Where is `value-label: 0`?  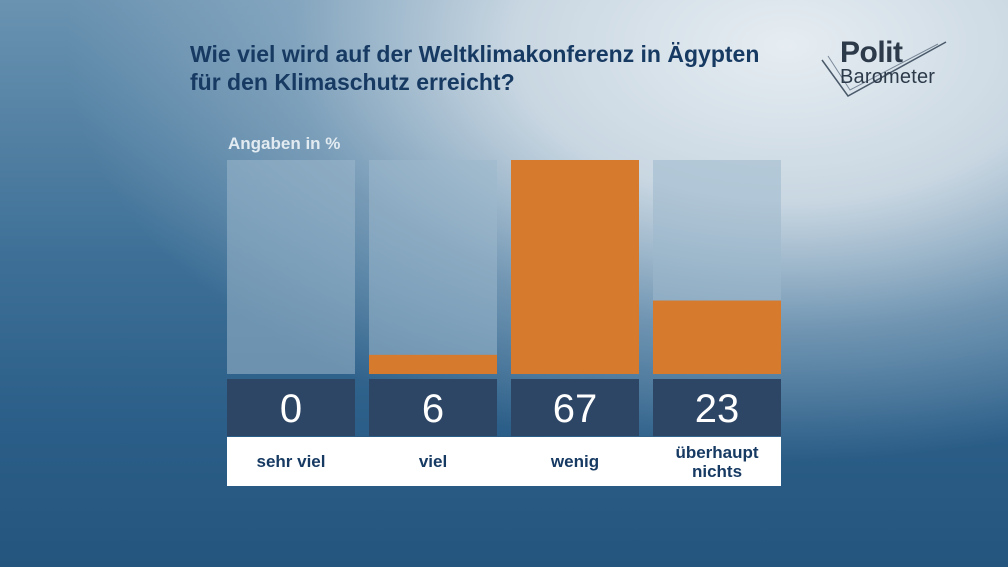
value-label: 0 is located at coordinates (291, 409).